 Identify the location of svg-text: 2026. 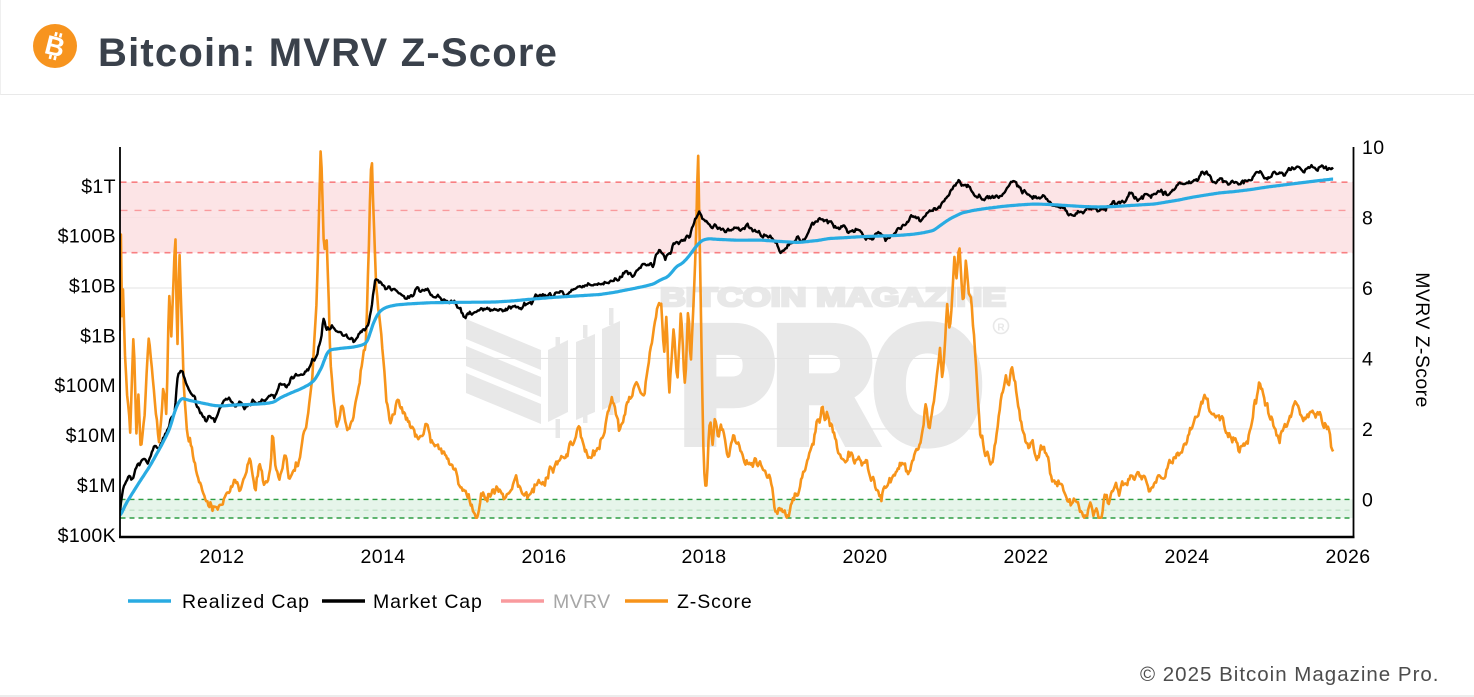
(1348, 557).